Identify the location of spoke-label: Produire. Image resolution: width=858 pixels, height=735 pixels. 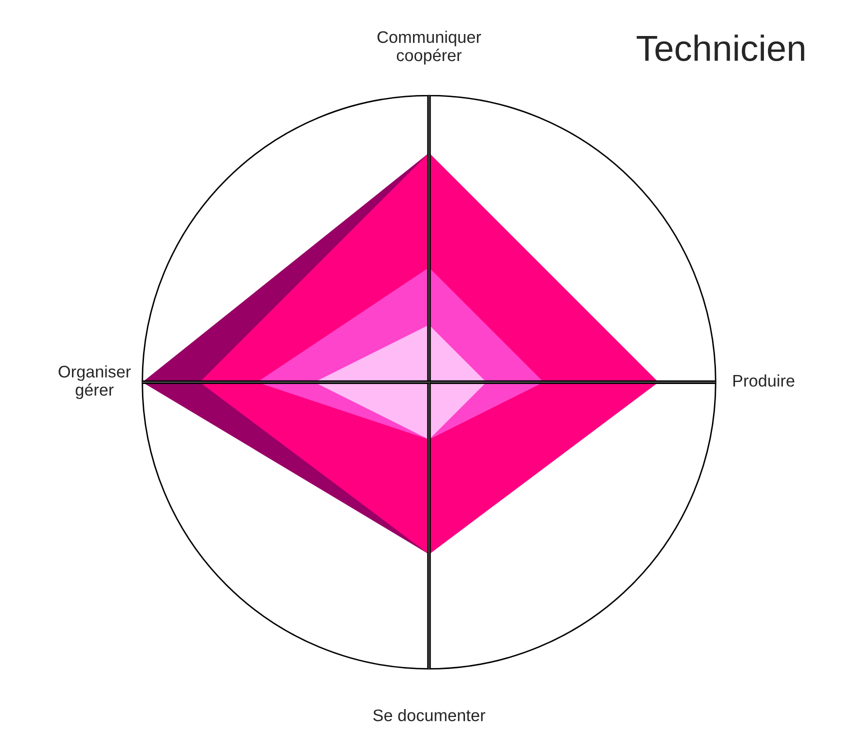
(763, 380).